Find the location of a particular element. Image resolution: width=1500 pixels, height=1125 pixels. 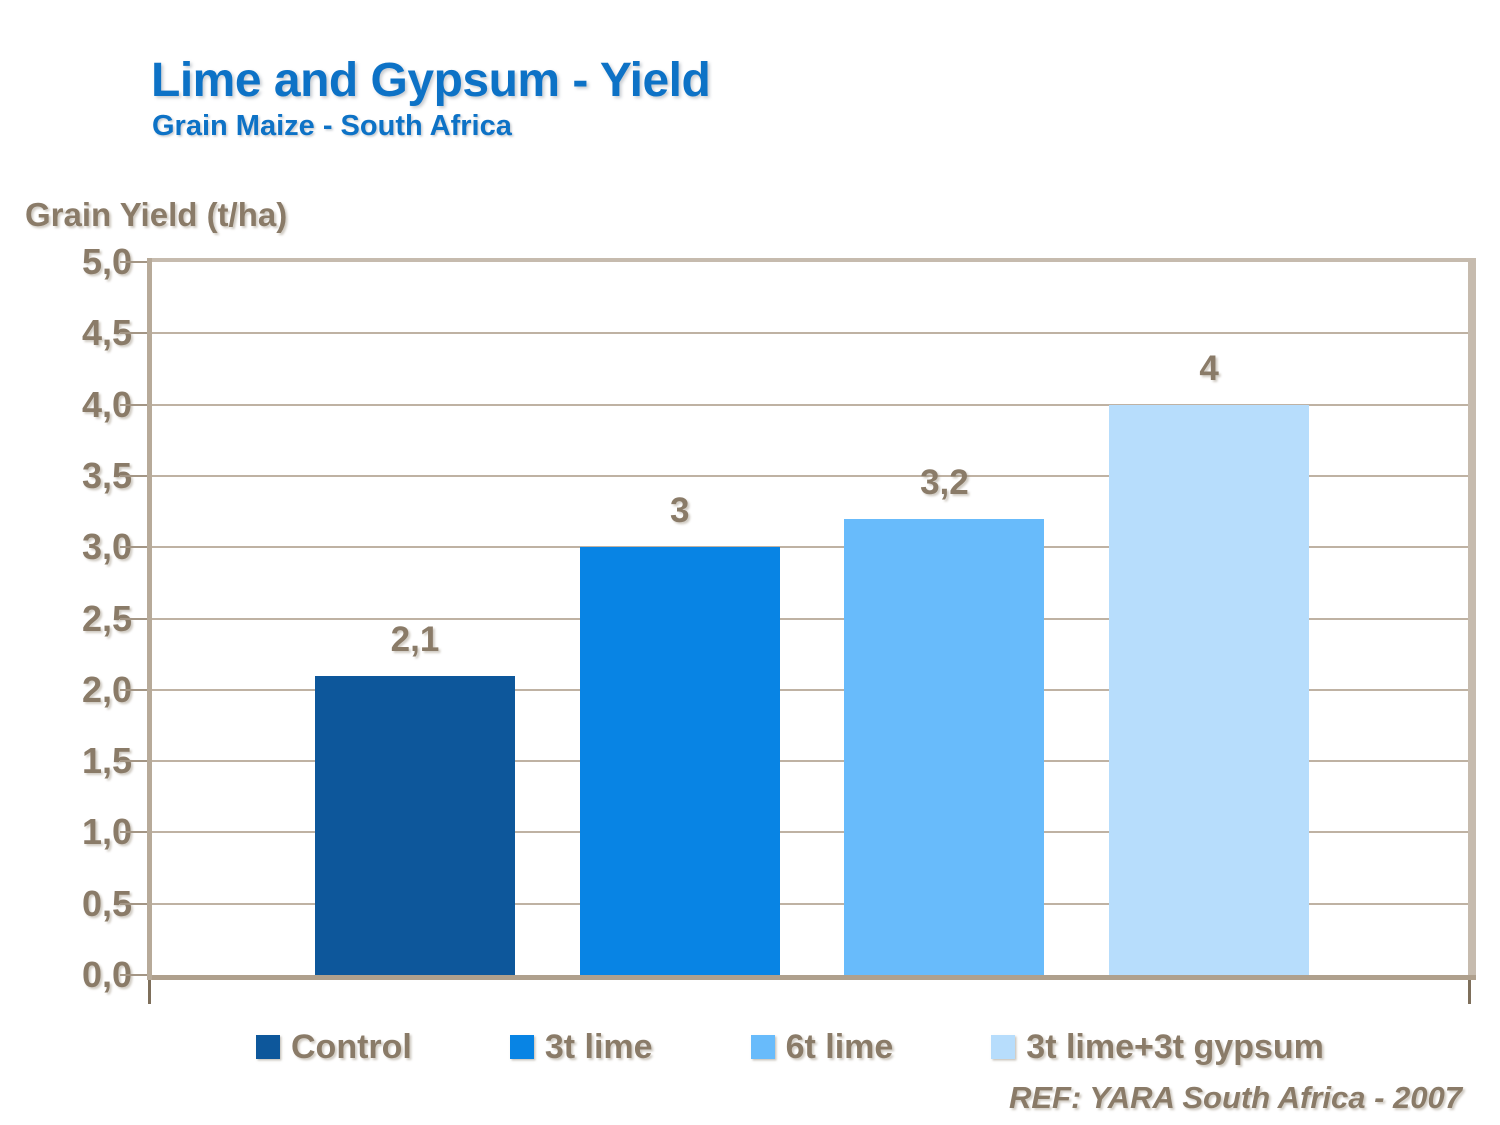

legend-item-3t-lime-3t-gypsum: 3t lime+3t gypsum is located at coordinates (1157, 1047).